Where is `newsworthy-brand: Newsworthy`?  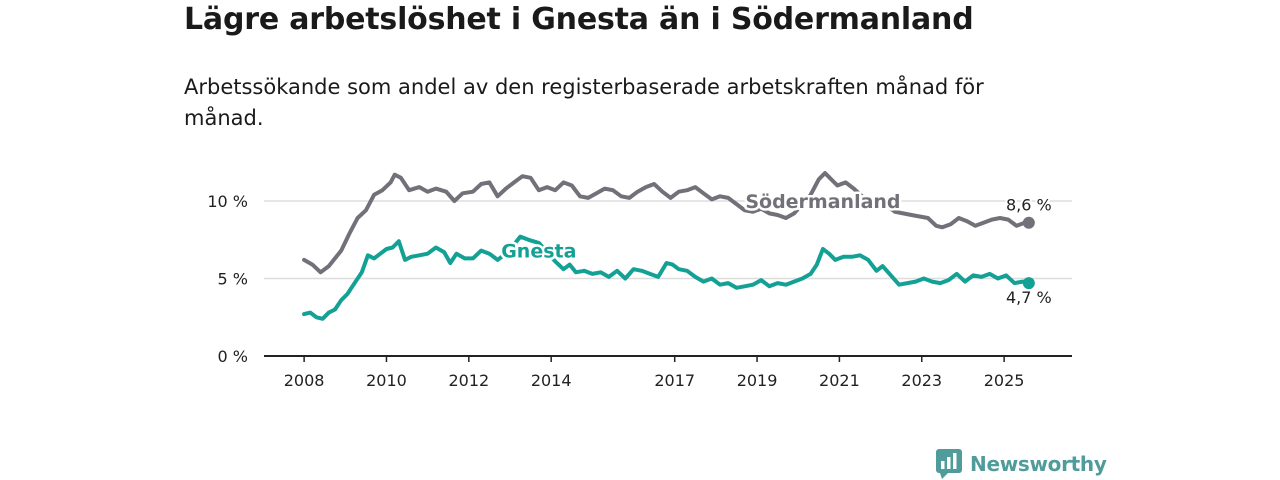
newsworthy-brand: Newsworthy is located at coordinates (1021, 464).